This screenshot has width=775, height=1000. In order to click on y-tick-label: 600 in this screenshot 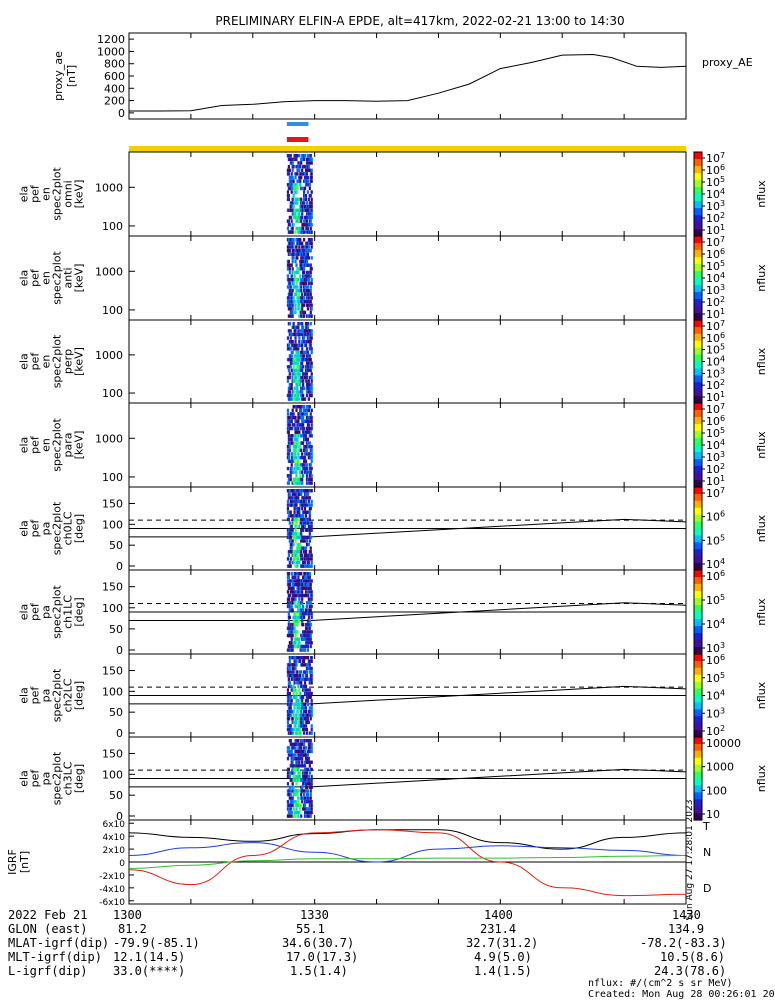, I will do `click(114, 76)`.